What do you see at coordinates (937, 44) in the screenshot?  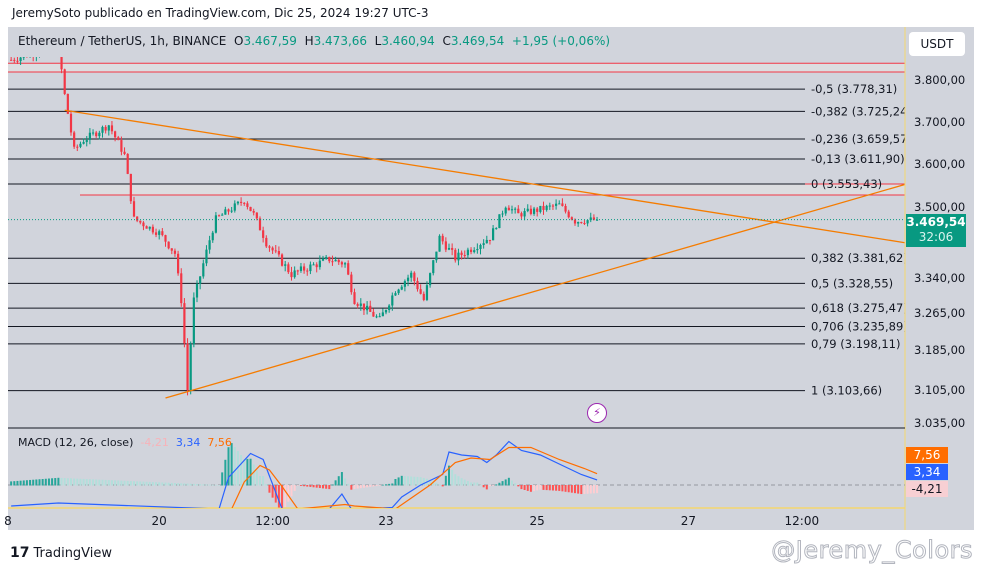 I see `currency-button: USDT` at bounding box center [937, 44].